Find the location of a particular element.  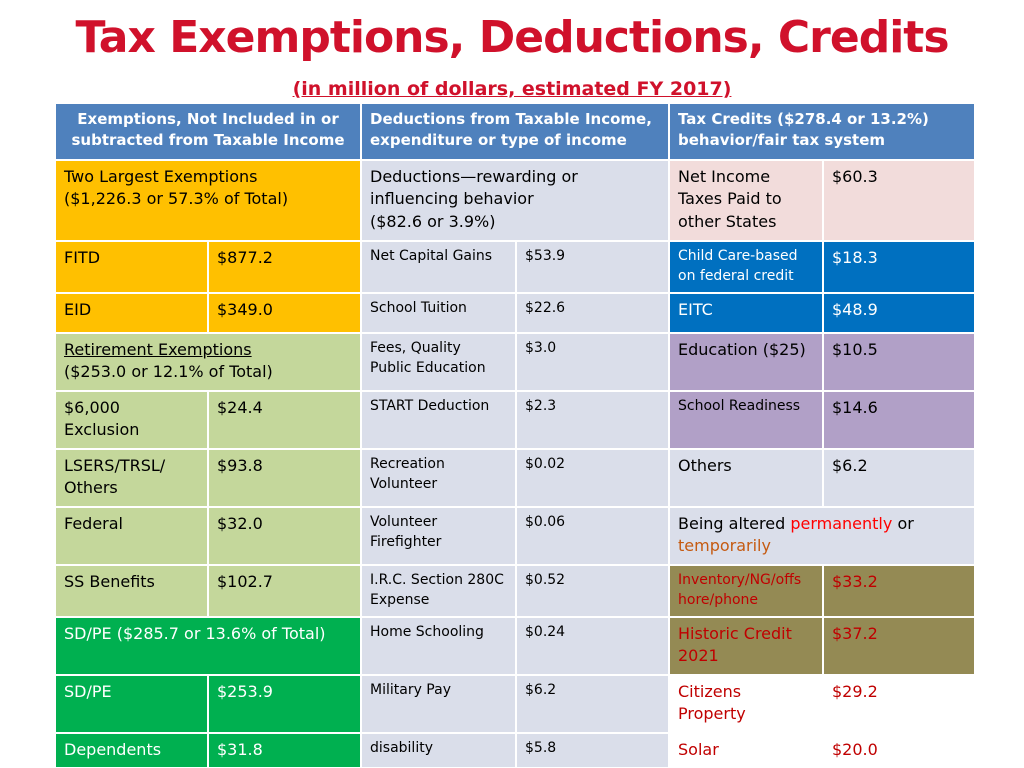

table-cell: Military Pay is located at coordinates (438, 704).